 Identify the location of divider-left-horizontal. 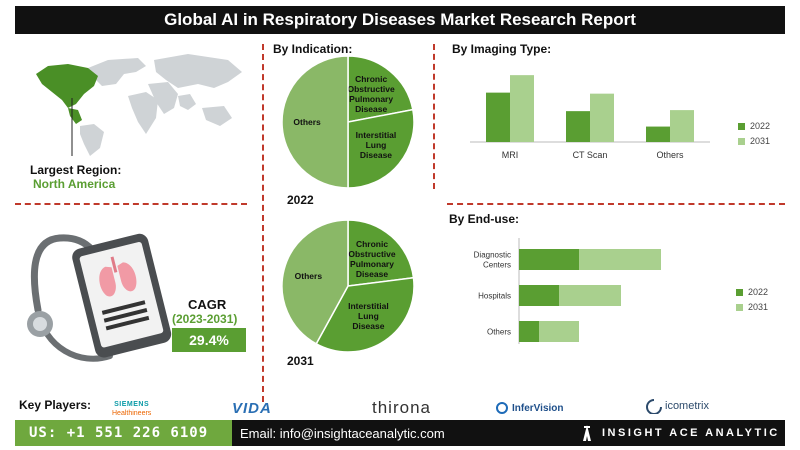
(131, 204).